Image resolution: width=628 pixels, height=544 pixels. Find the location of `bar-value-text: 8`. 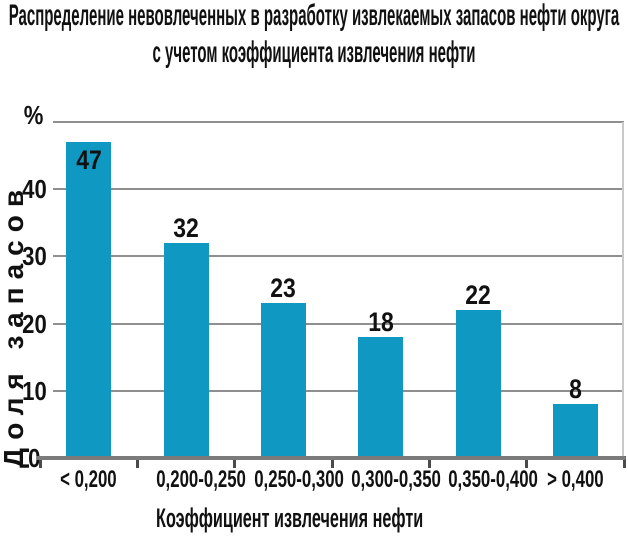

bar-value-text: 8 is located at coordinates (575, 389).